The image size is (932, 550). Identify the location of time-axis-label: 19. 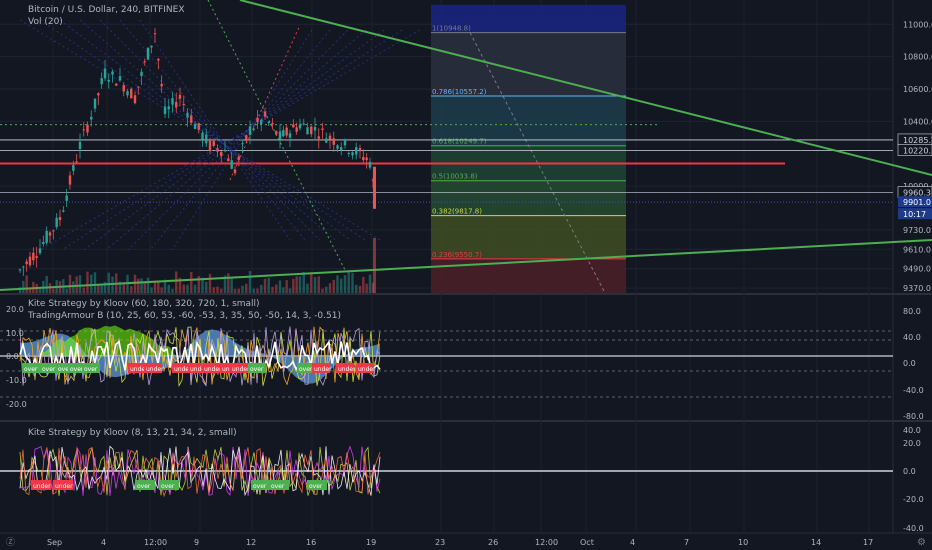
(371, 542).